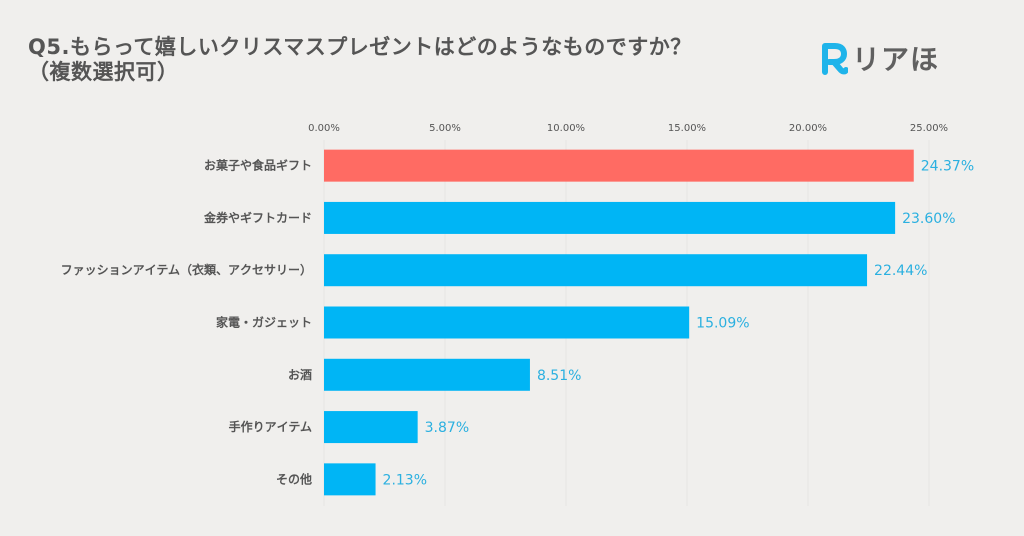  Describe the element at coordinates (445, 128) in the screenshot. I see `x-tick-label: 5.00%` at that location.